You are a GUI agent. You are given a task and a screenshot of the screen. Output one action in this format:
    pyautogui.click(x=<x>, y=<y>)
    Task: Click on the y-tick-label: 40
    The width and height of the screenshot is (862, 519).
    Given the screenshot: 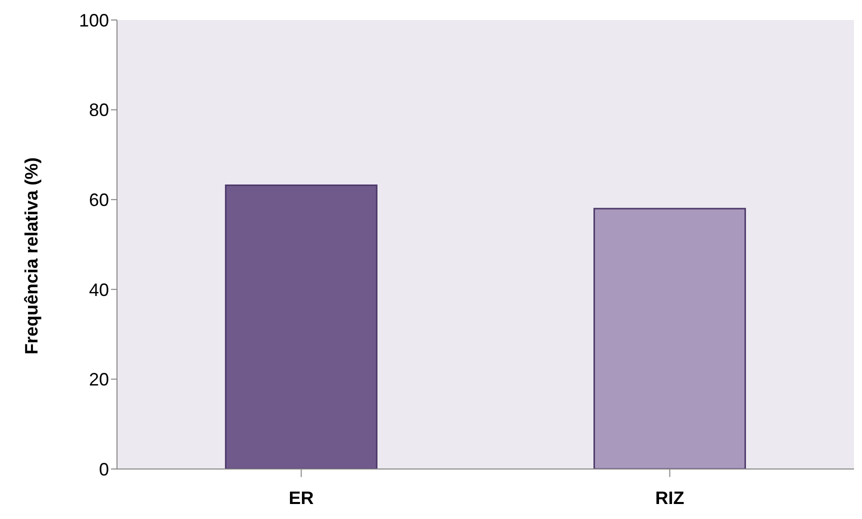 What is the action you would take?
    pyautogui.click(x=98, y=290)
    